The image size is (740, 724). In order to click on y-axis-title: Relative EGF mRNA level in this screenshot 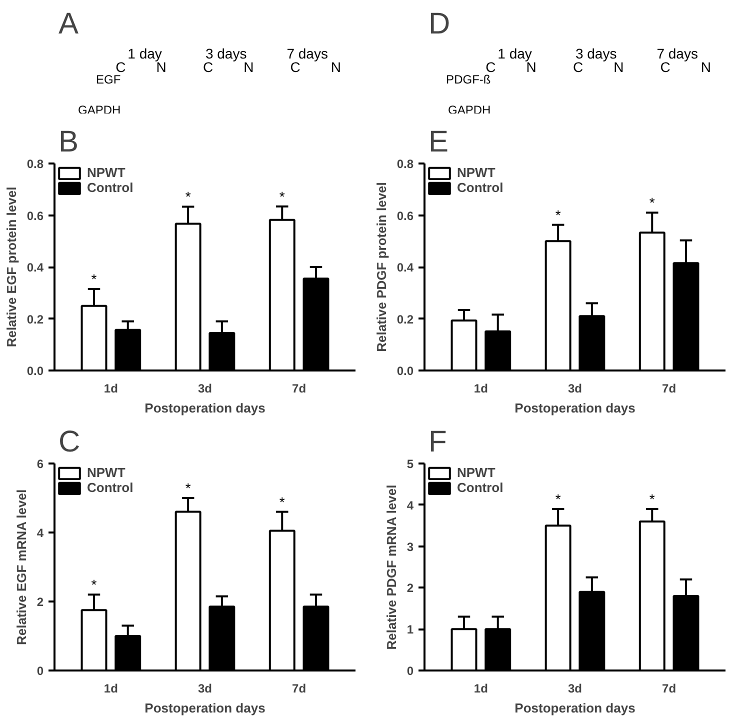, I will do `click(21, 567)`.